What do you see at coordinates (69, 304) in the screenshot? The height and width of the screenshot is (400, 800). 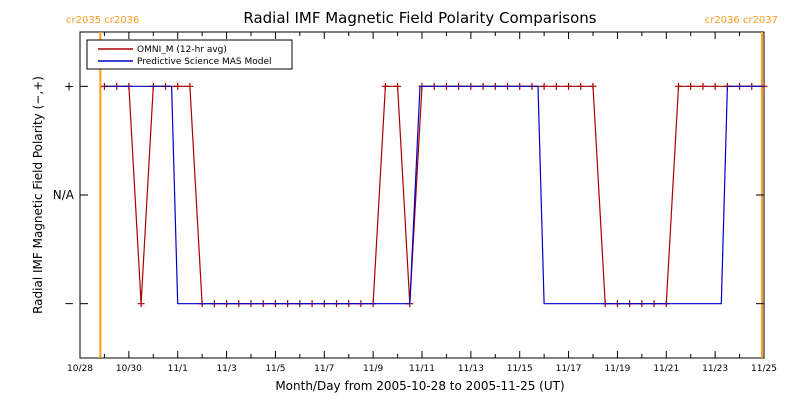 I see `y-tick-label: −` at bounding box center [69, 304].